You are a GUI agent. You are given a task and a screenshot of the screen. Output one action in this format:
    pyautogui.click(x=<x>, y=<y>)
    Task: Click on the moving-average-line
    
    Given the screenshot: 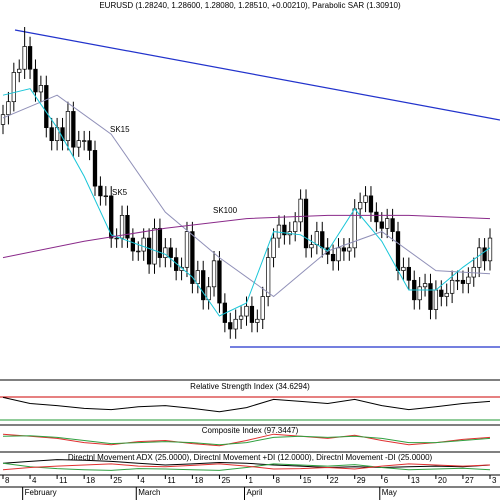 What is the action you would take?
    pyautogui.click(x=246, y=236)
    